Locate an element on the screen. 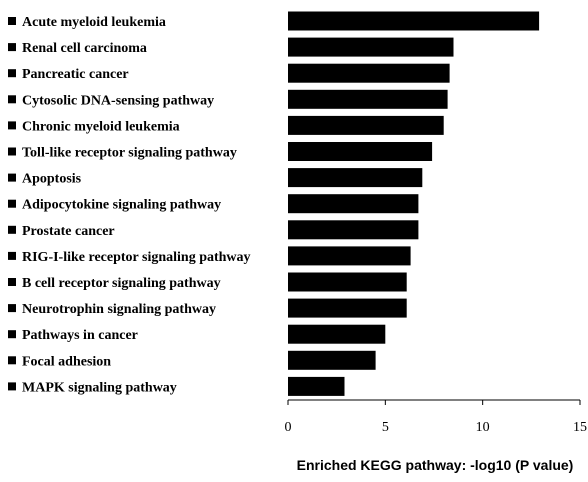  category-label: Prostate cancer is located at coordinates (68, 231).